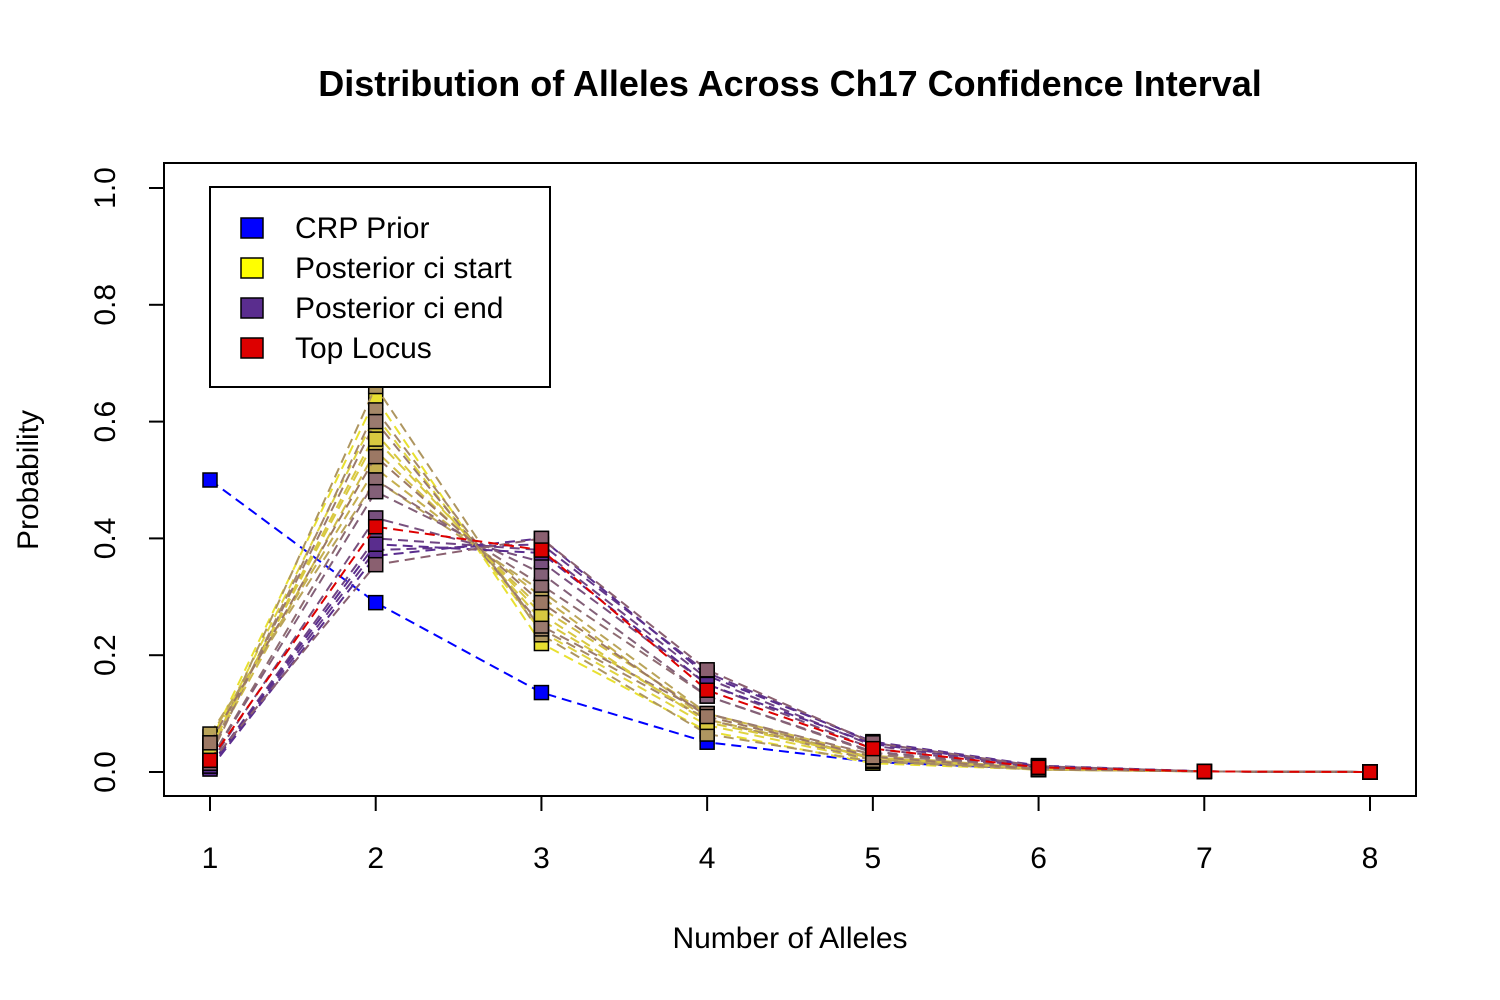 This screenshot has height=1000, width=1500. What do you see at coordinates (210, 858) in the screenshot?
I see `x-tick-label: 1` at bounding box center [210, 858].